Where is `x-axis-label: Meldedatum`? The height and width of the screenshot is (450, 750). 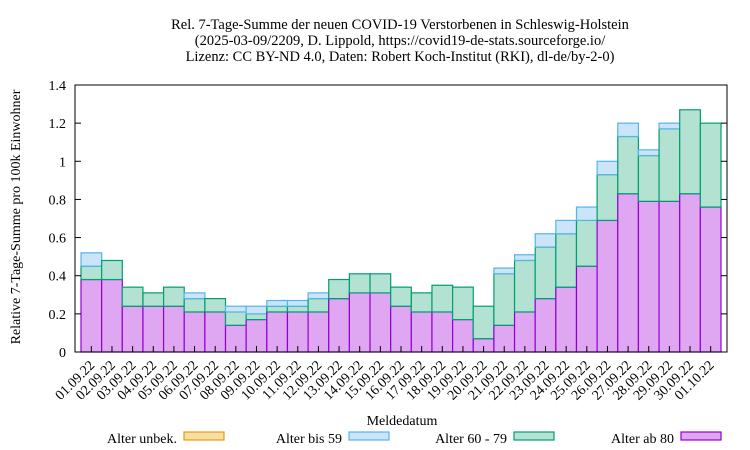 x-axis-label: Meldedatum is located at coordinates (402, 421).